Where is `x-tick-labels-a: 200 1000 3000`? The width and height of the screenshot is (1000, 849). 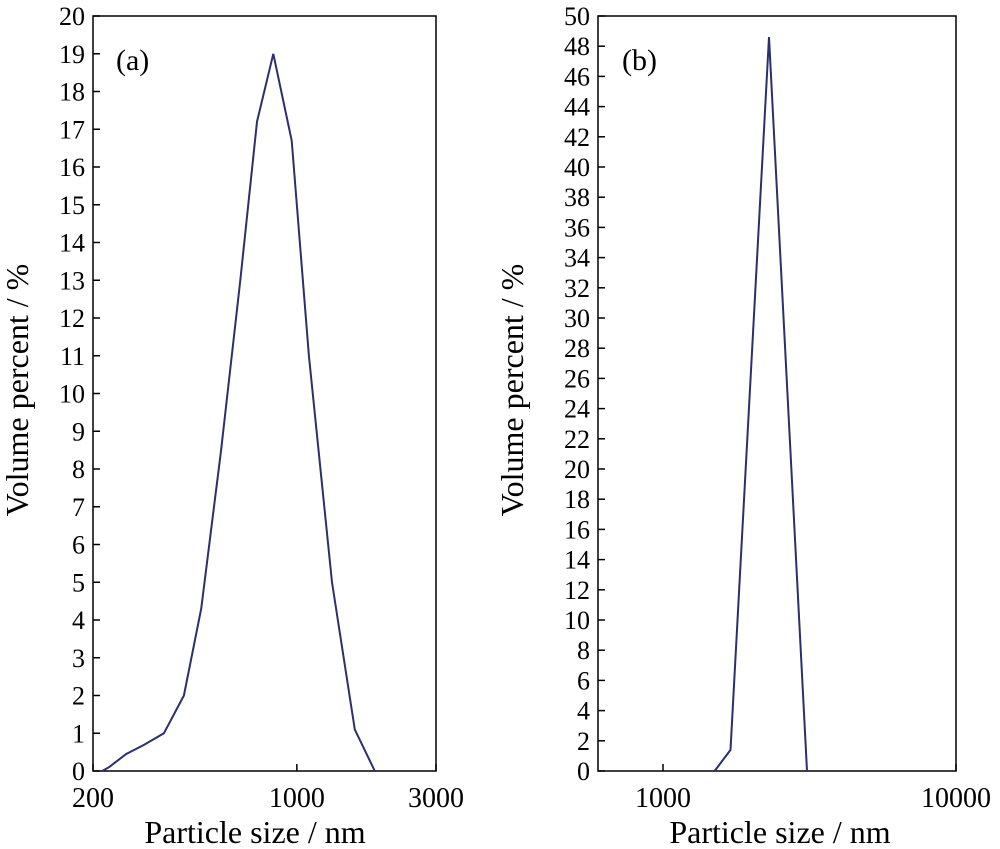 x-tick-labels-a: 200 1000 3000 is located at coordinates (268, 798).